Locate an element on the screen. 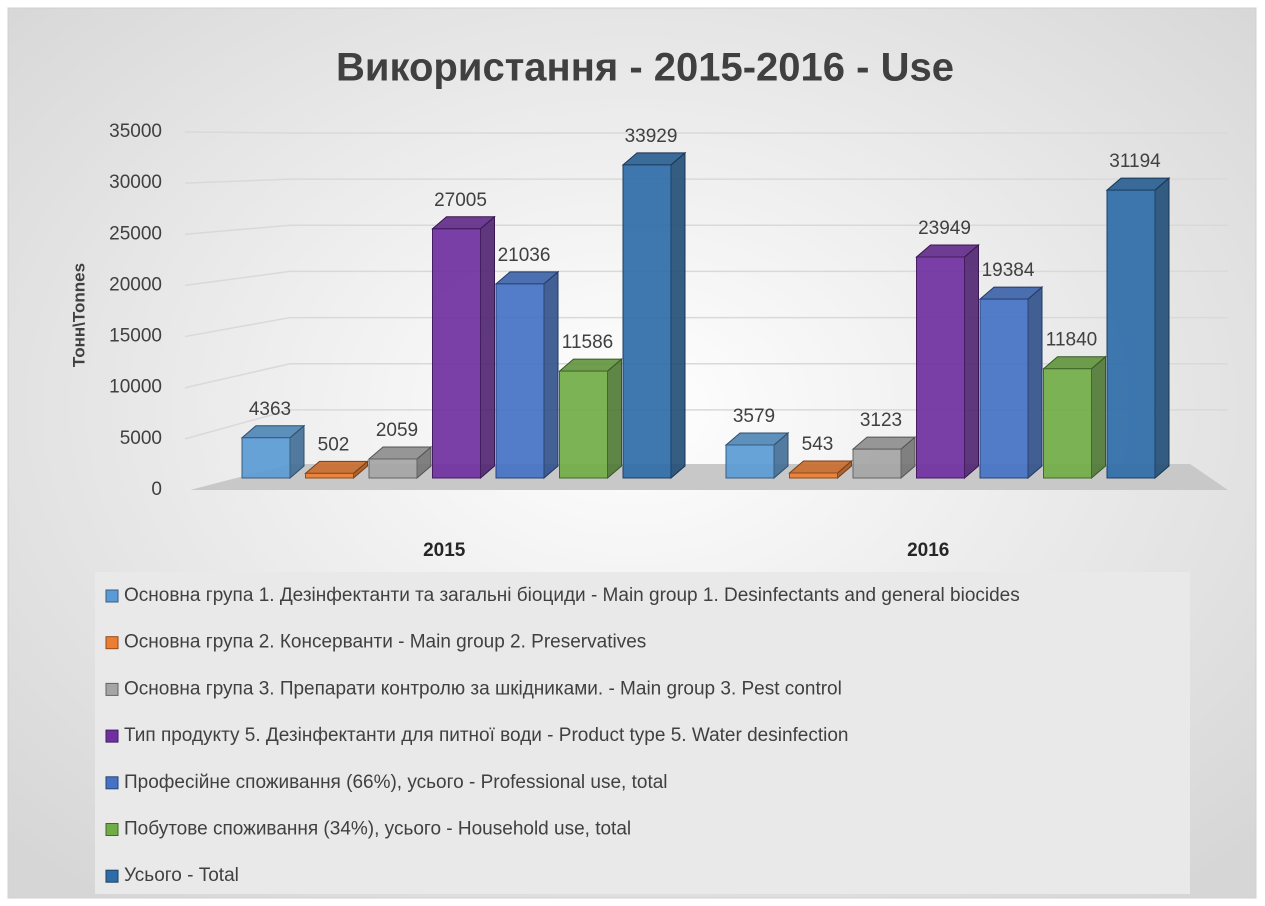 The width and height of the screenshot is (1265, 906). y-tick-label: 35000 is located at coordinates (135, 131).